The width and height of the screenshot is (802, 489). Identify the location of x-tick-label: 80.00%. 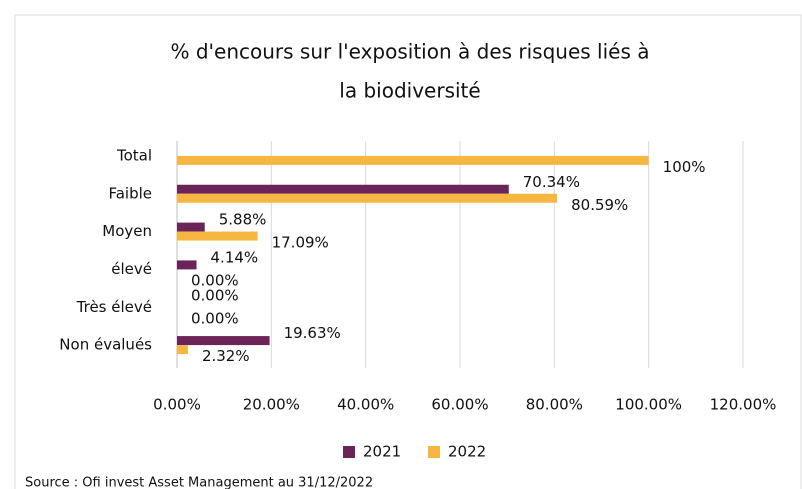
(554, 405).